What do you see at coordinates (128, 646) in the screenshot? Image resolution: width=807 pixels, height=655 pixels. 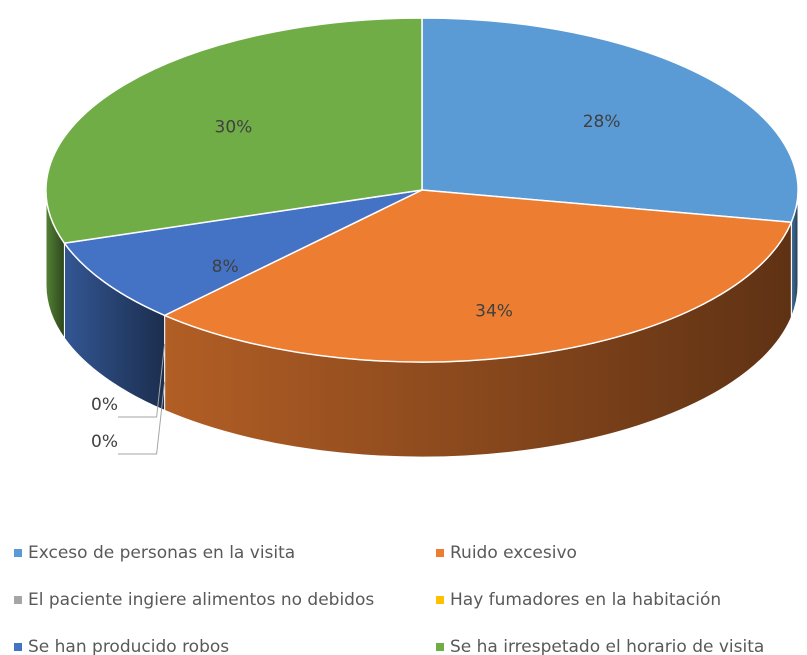 I see `legend-label: Se han producido robos` at bounding box center [128, 646].